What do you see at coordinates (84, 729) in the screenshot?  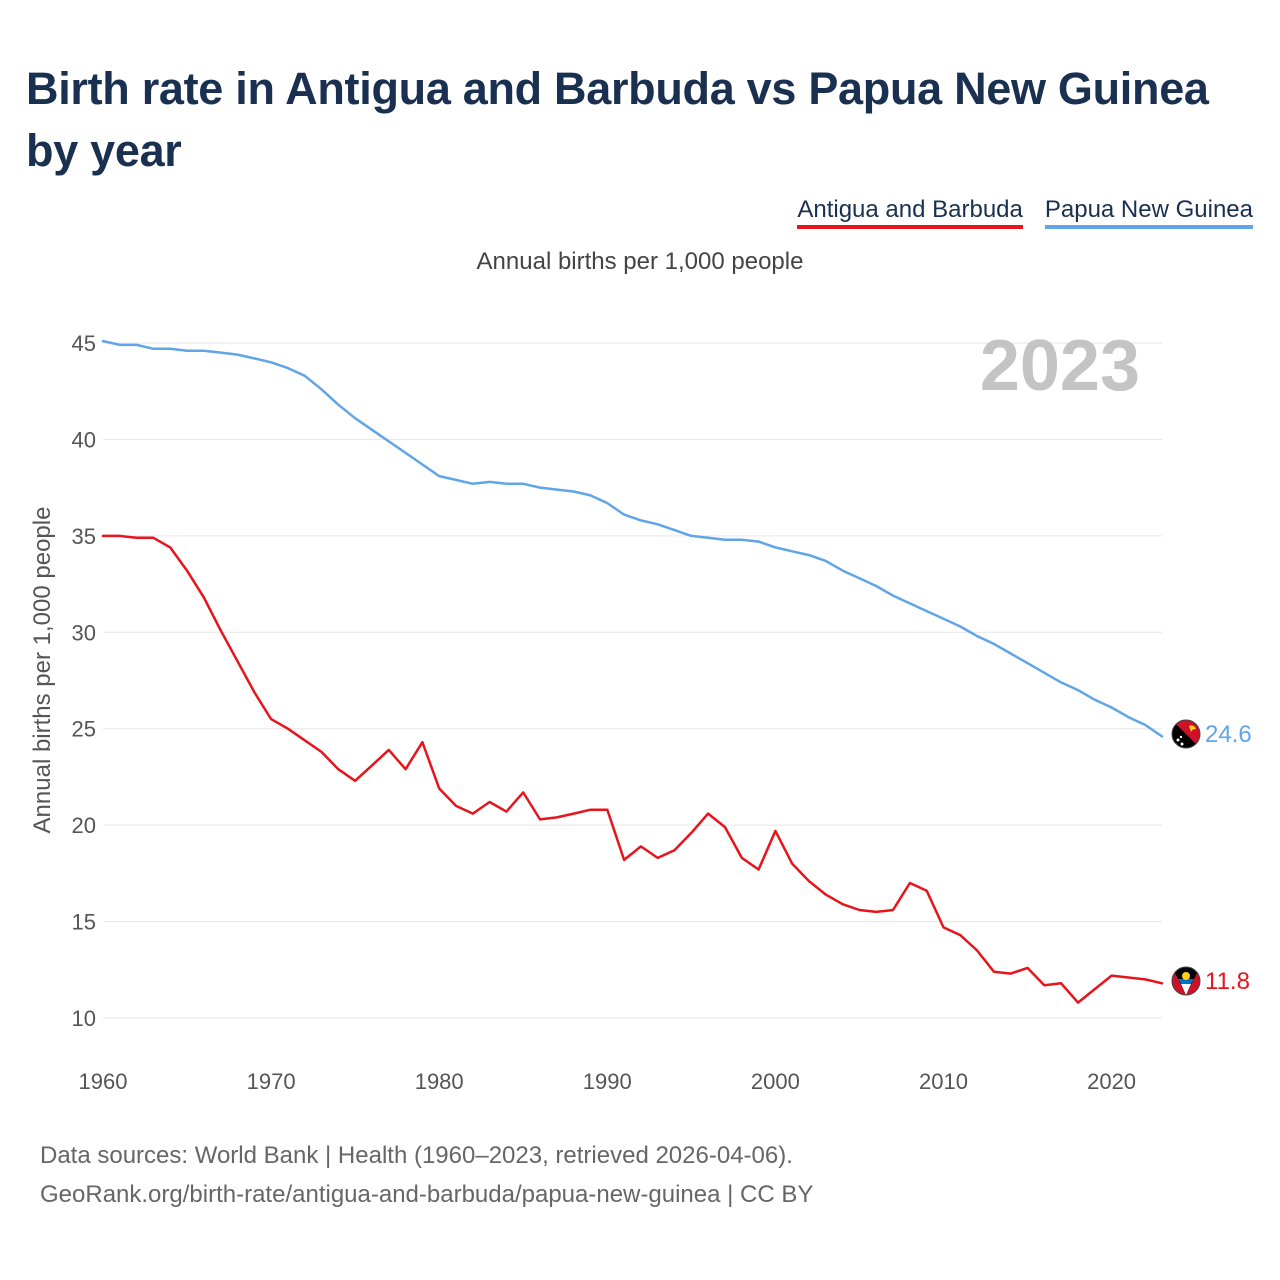 I see `y-tick-label: 25` at bounding box center [84, 729].